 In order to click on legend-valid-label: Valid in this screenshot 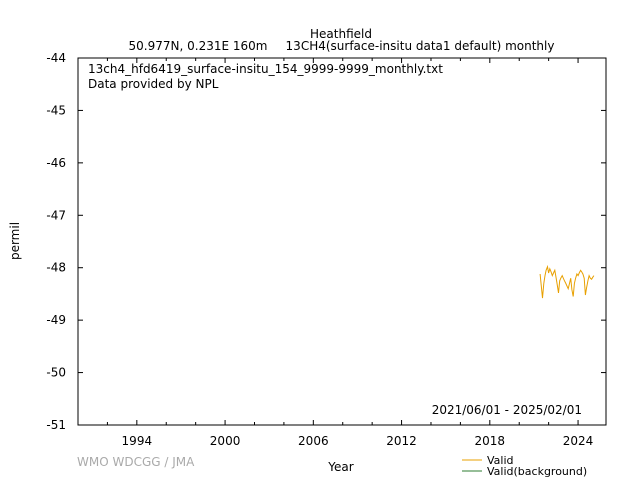, I will do `click(500, 460)`.